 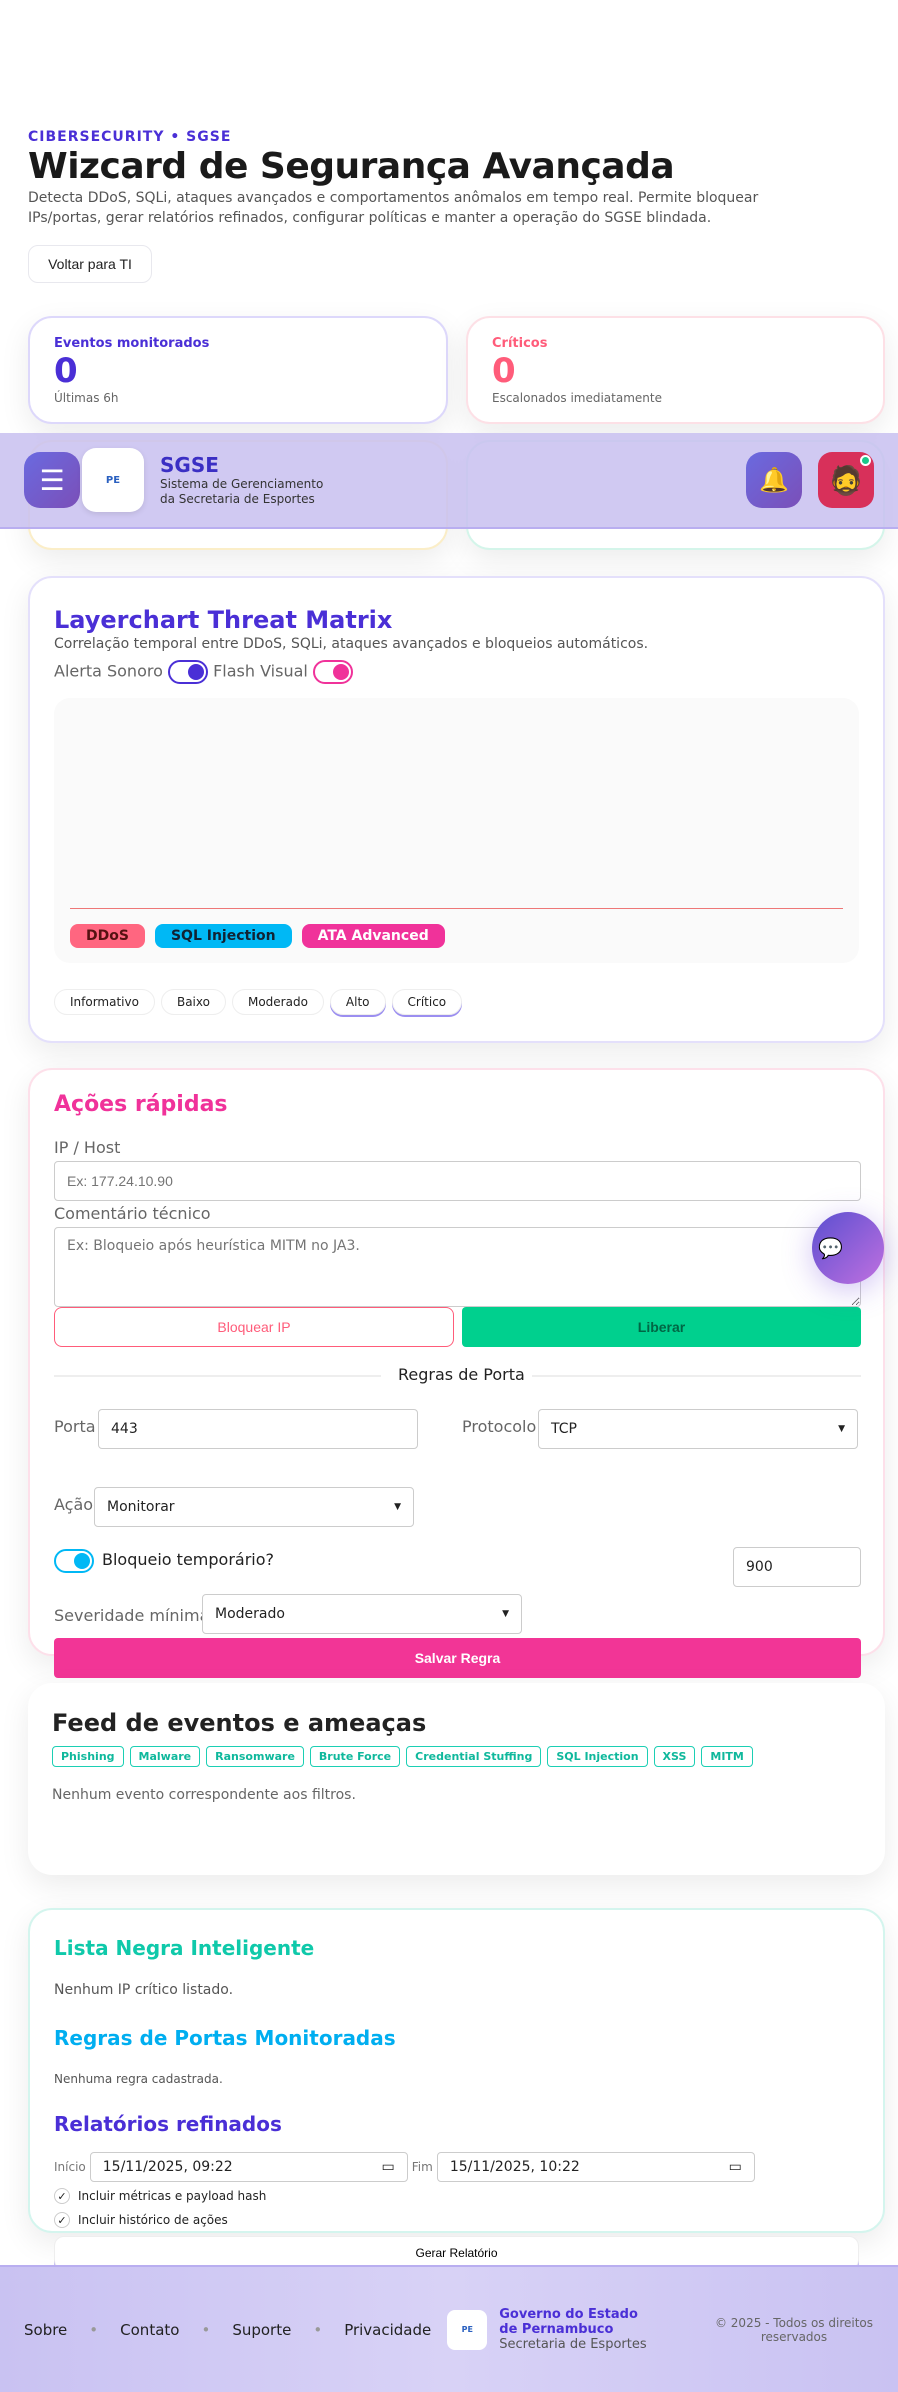 What do you see at coordinates (388, 2329) in the screenshot?
I see `footer-link-privacidade: Privacidade` at bounding box center [388, 2329].